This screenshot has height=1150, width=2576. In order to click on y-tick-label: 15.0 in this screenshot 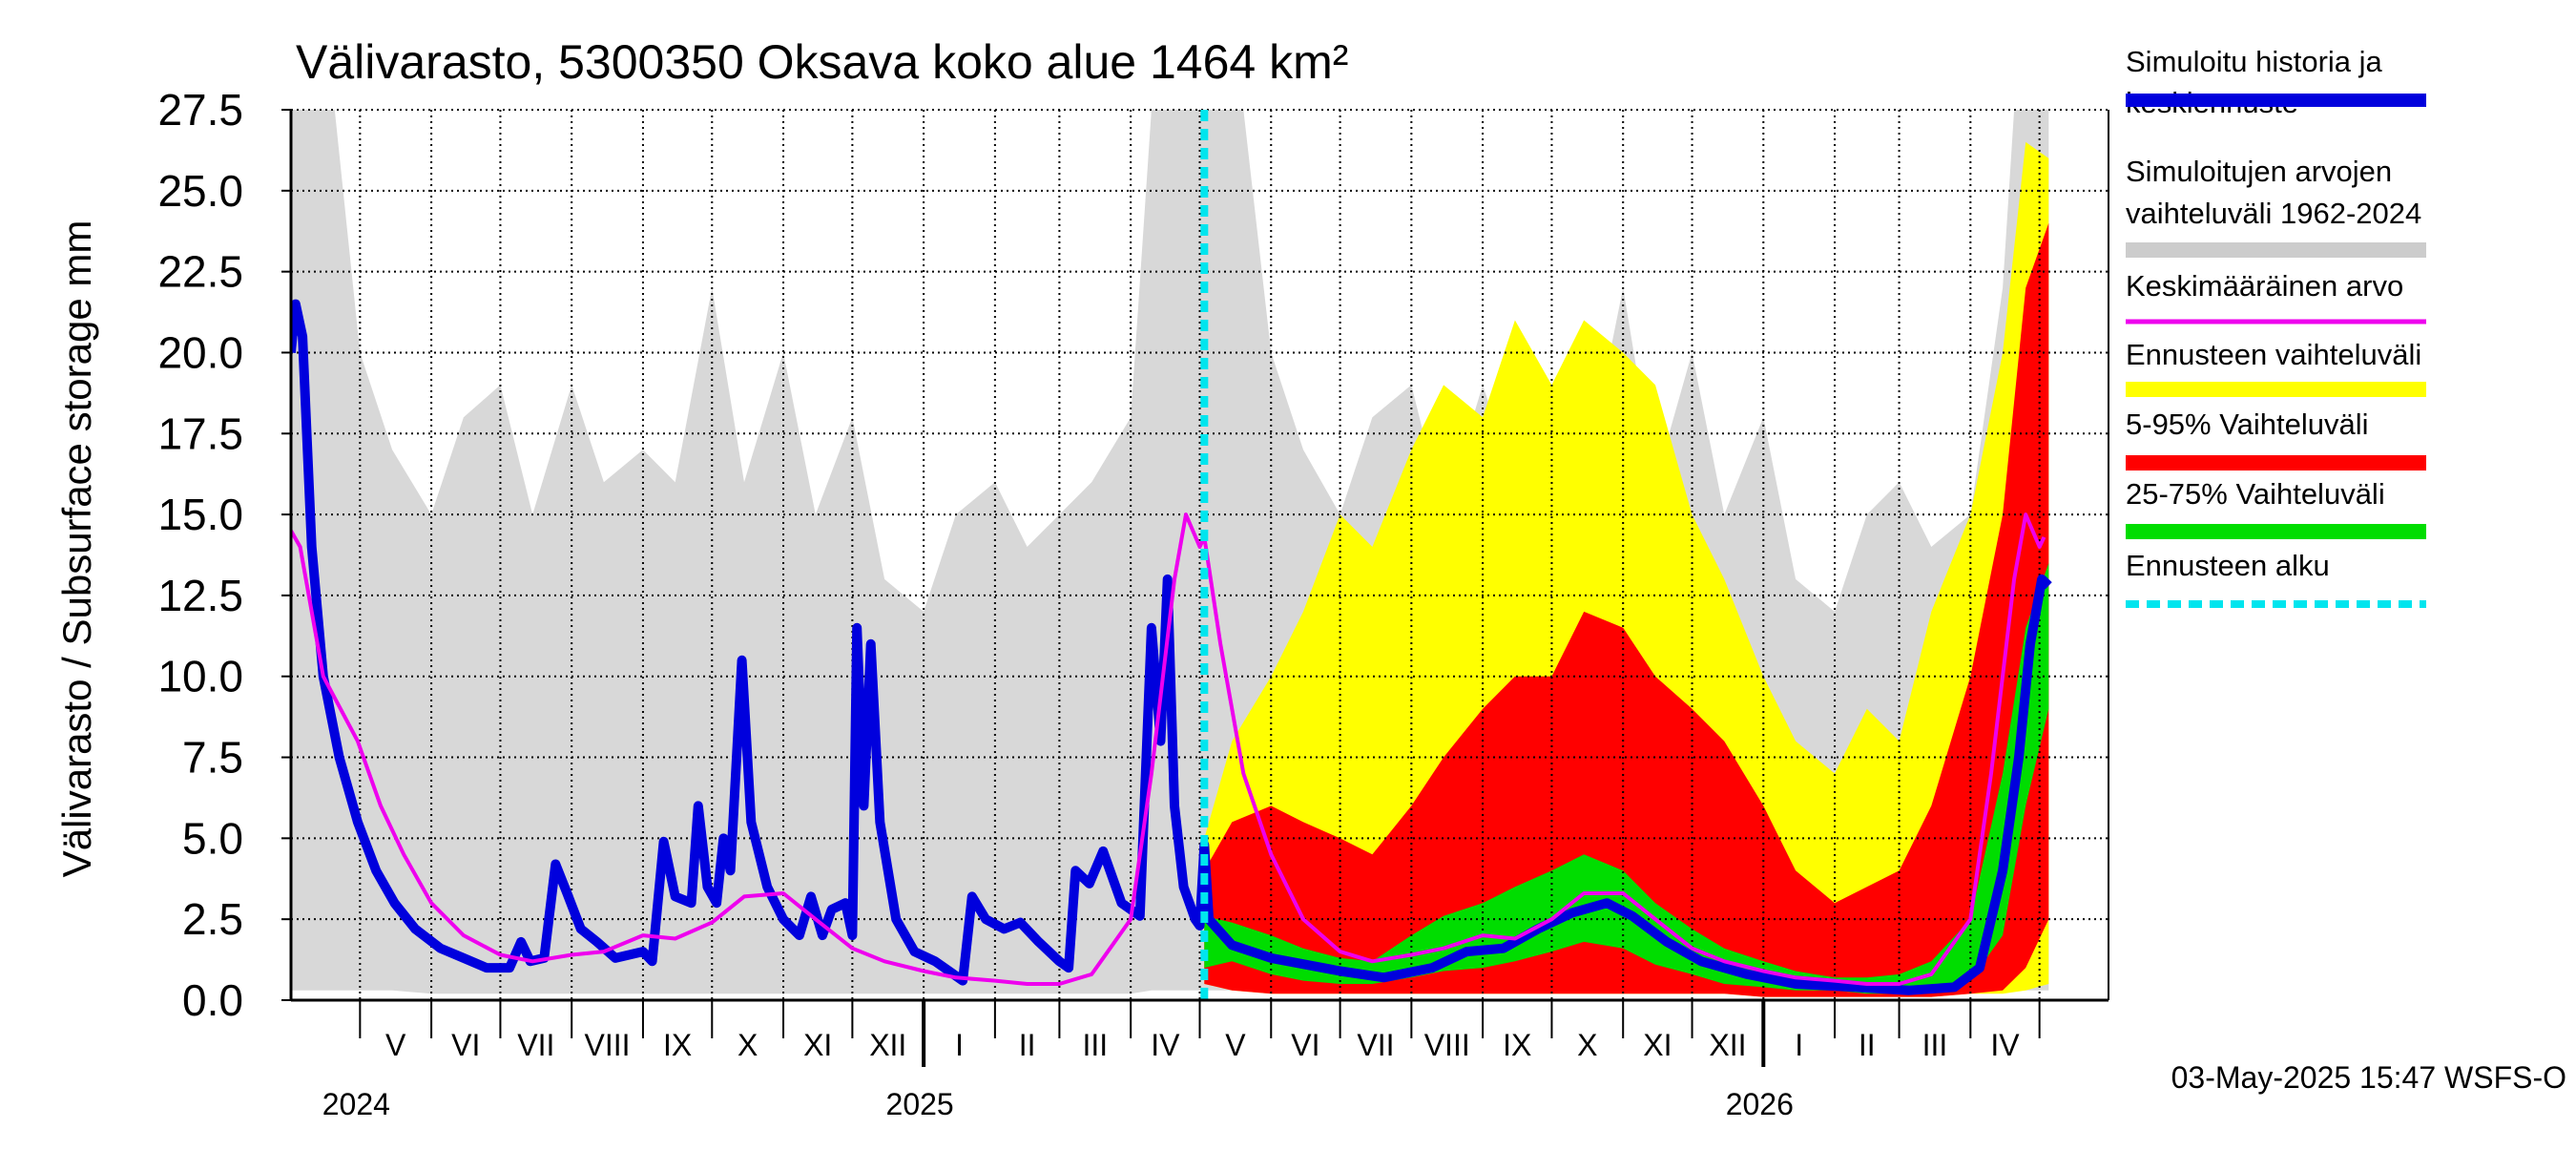, I will do `click(200, 514)`.